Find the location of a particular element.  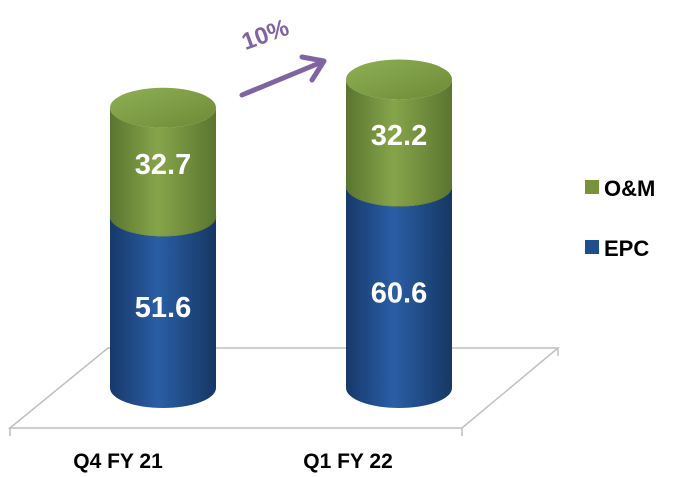

legend-swatch-epc is located at coordinates (592, 247).